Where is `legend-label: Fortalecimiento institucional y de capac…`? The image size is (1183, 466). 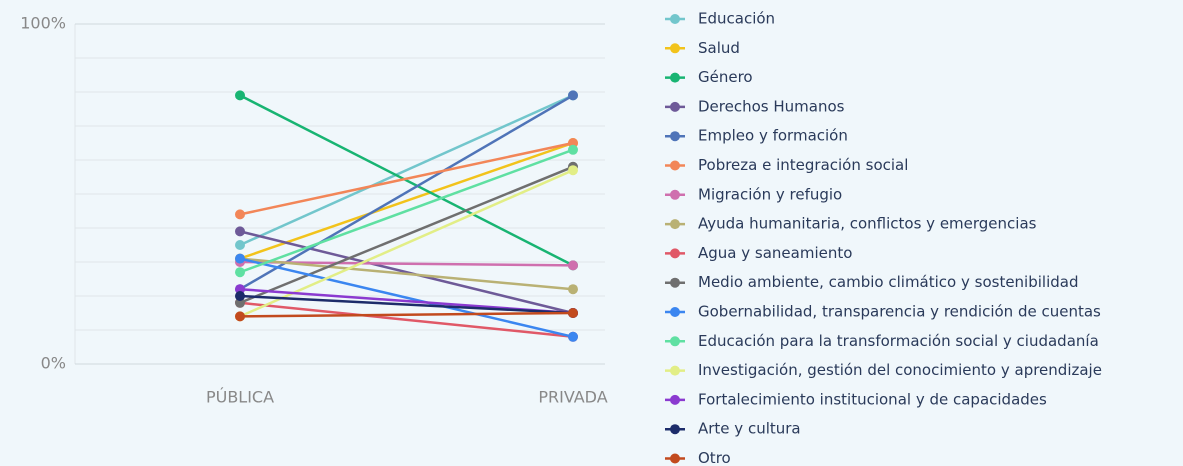
legend-label: Fortalecimiento institucional y de capac… is located at coordinates (872, 399).